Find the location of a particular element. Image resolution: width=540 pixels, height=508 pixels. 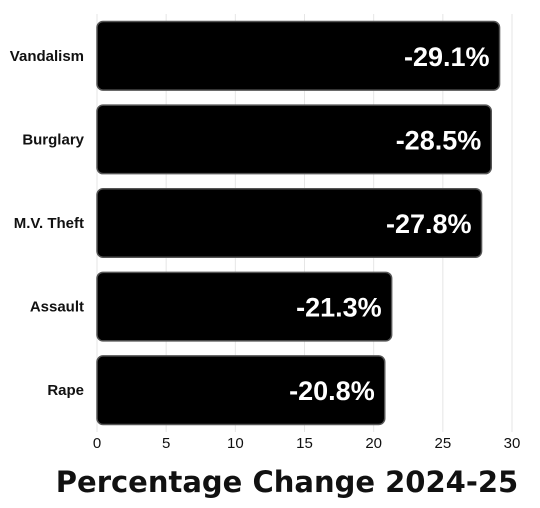

category-label: Assault is located at coordinates (57, 307).